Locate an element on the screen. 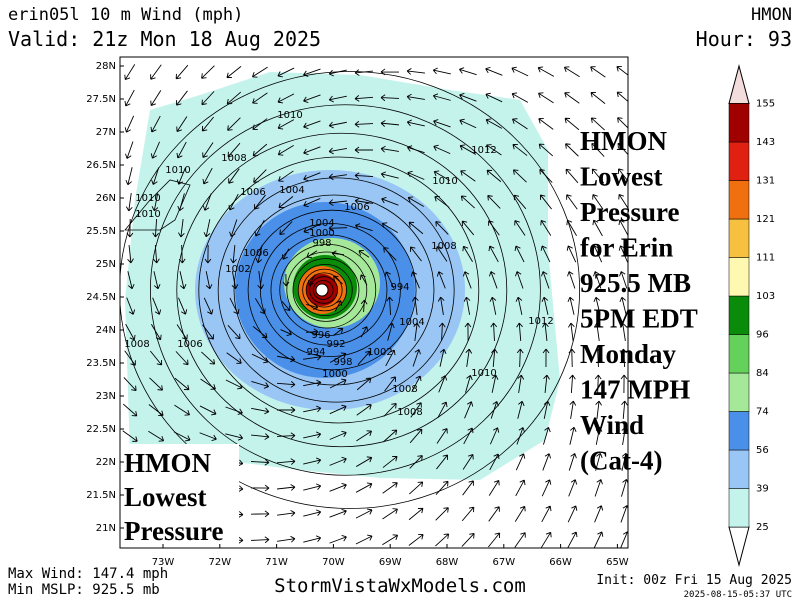  annotation-right-line: (Cat-4) is located at coordinates (621, 461).